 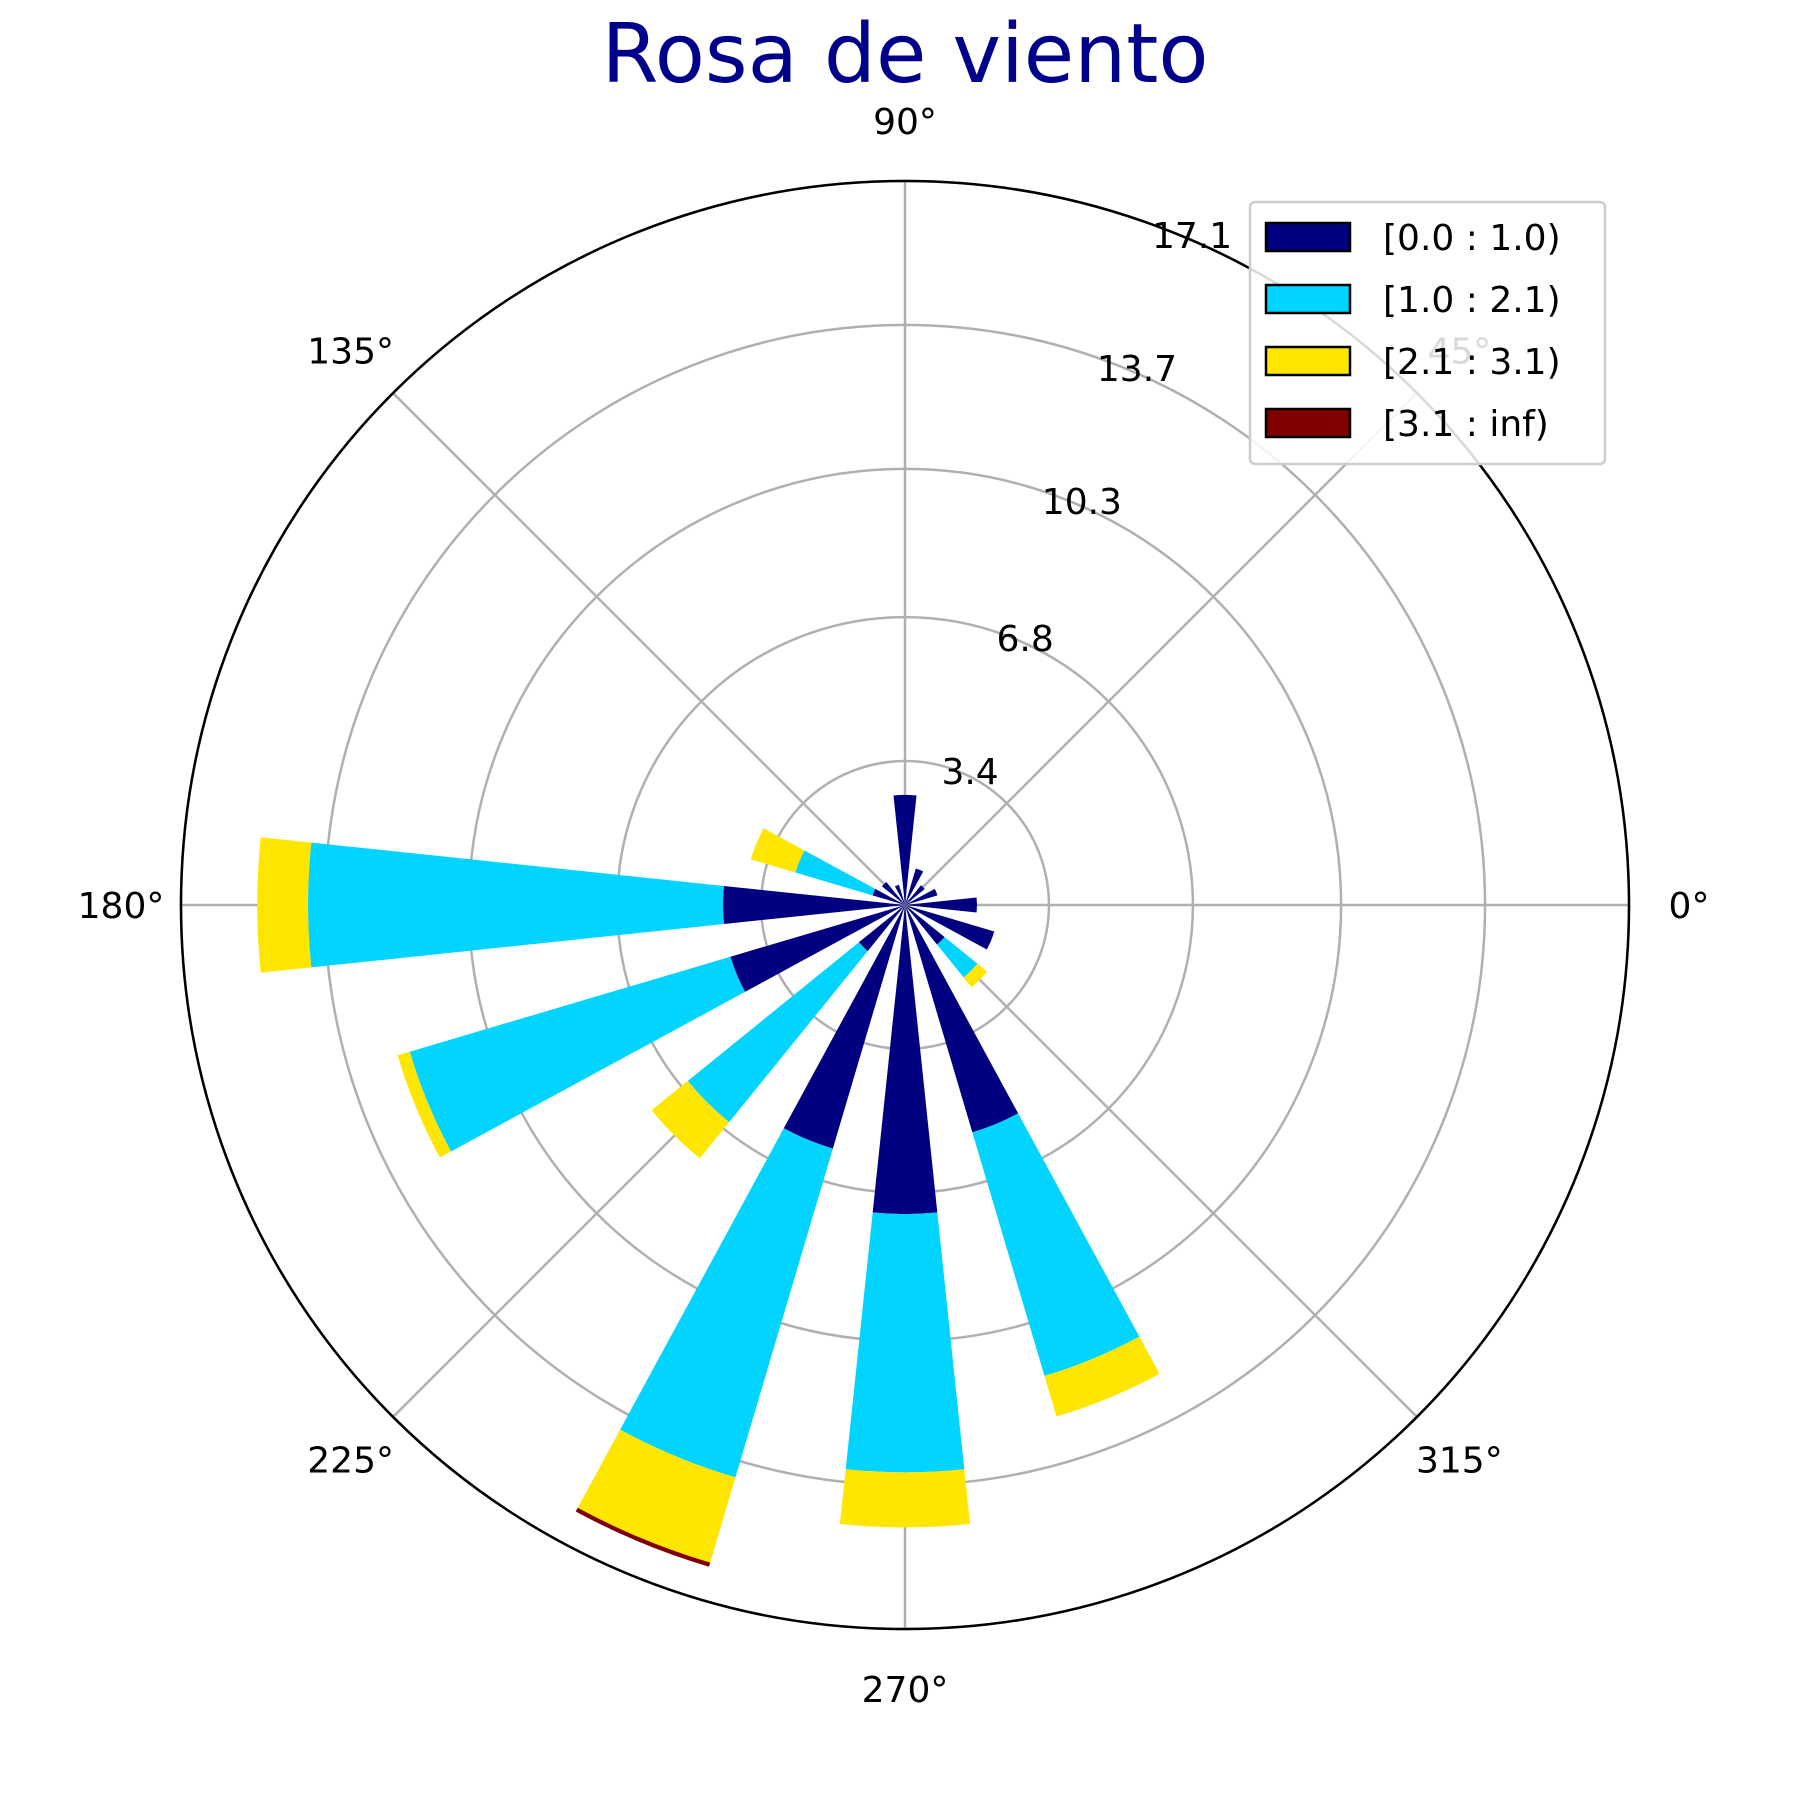 What do you see at coordinates (969, 772) in the screenshot?
I see `radial-tick-0: 3.4` at bounding box center [969, 772].